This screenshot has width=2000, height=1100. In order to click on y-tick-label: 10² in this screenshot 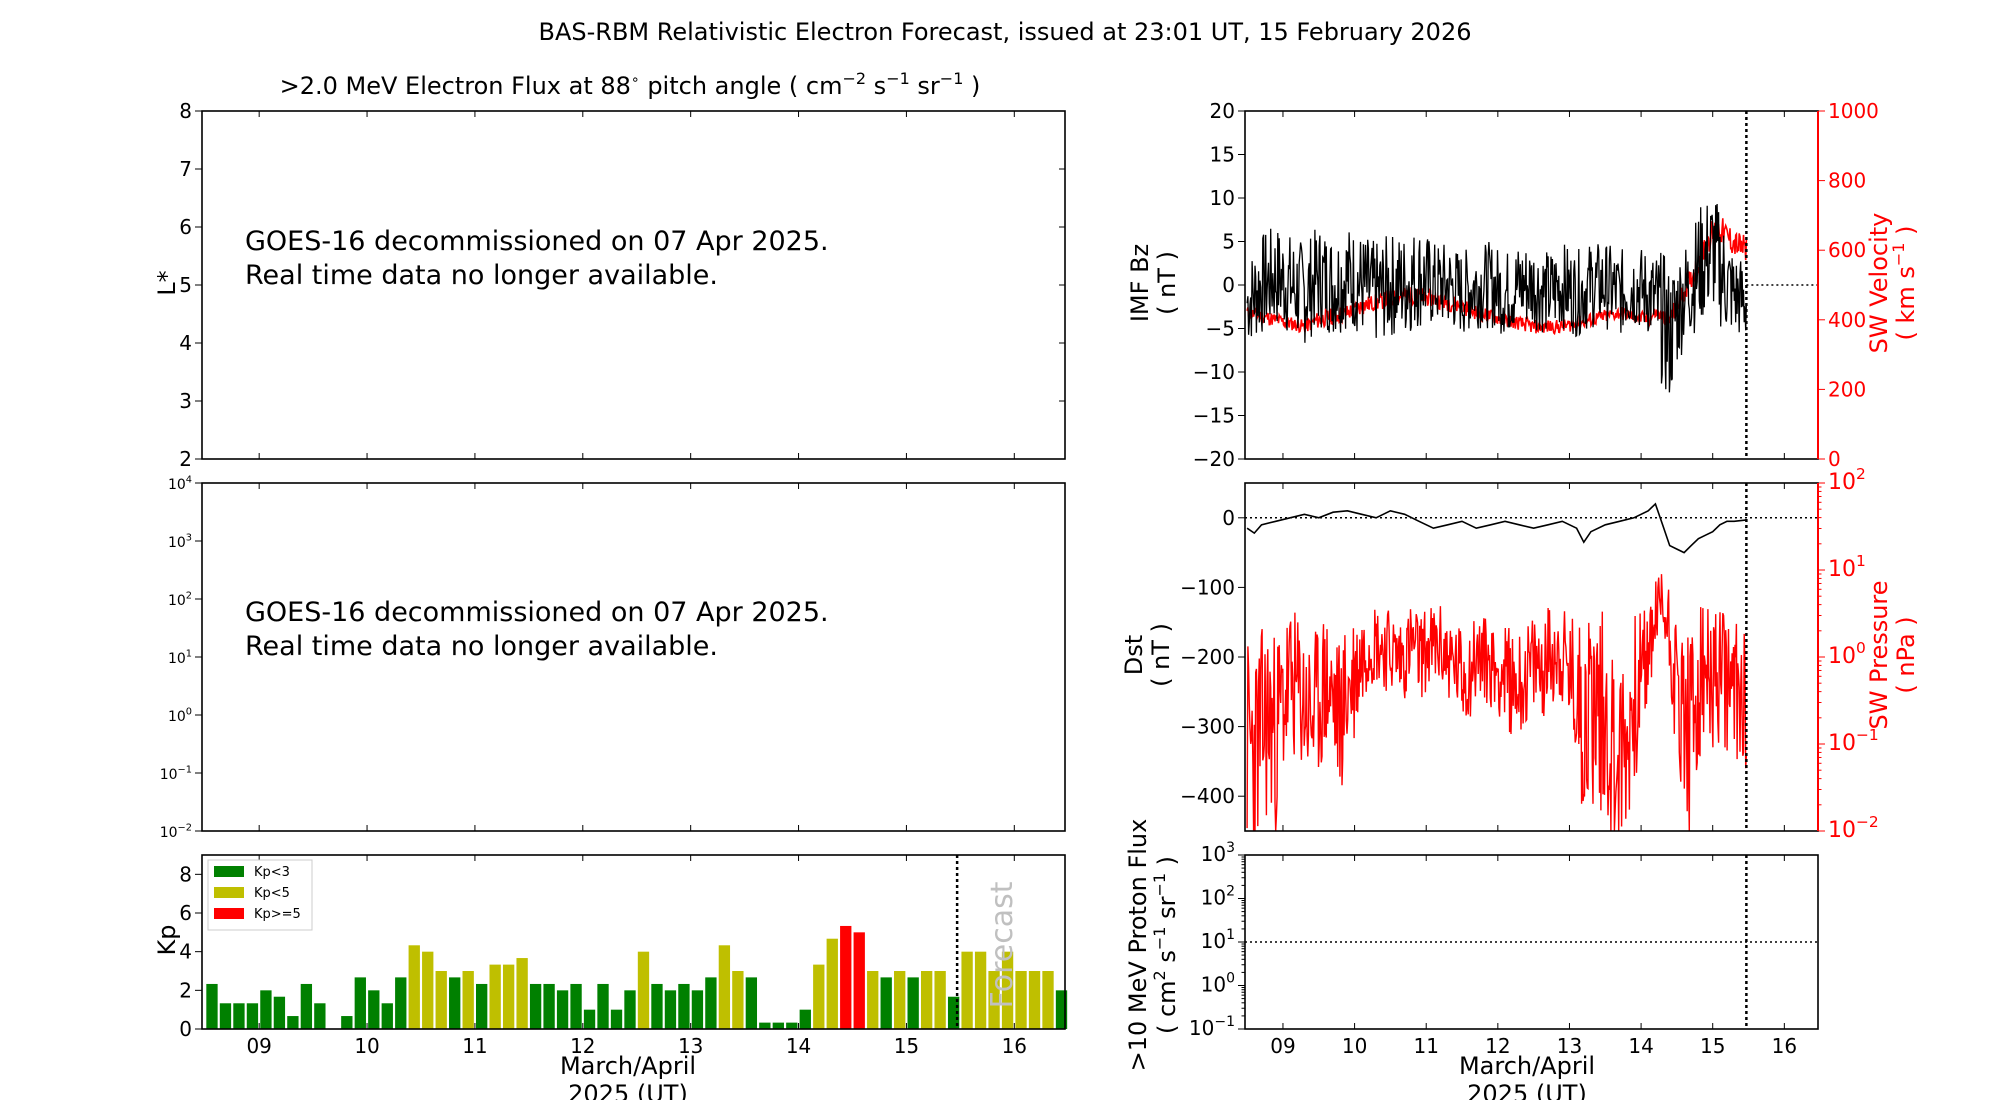, I will do `click(180, 600)`.